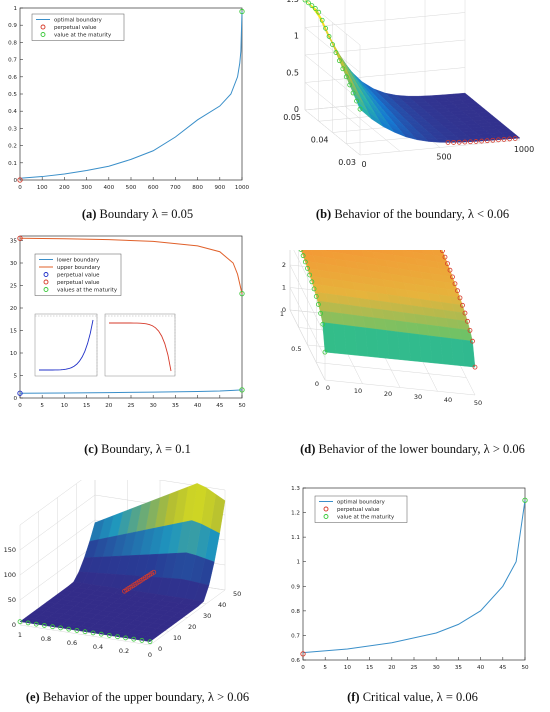  I want to click on y-tick-label: 0.5, so click(12, 95).